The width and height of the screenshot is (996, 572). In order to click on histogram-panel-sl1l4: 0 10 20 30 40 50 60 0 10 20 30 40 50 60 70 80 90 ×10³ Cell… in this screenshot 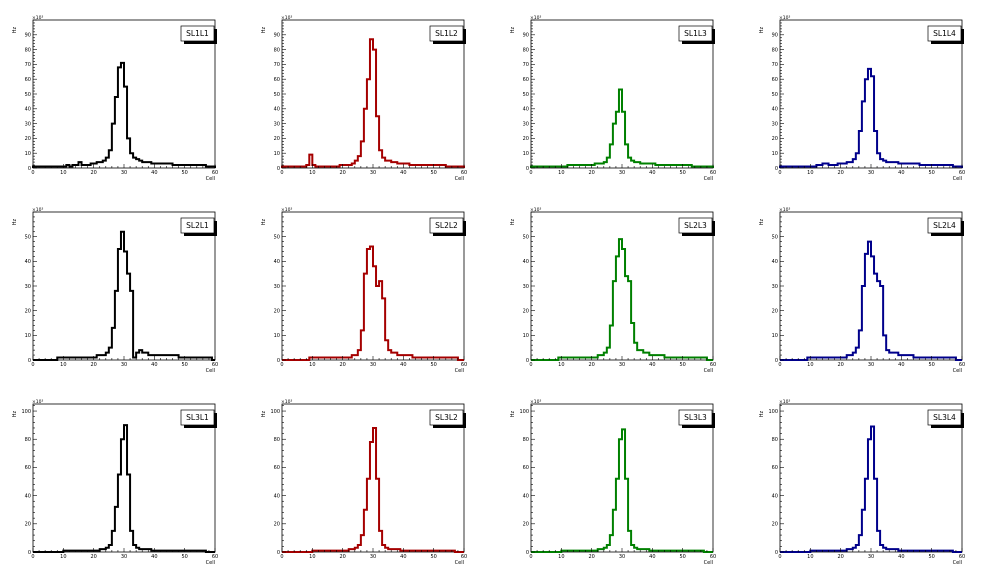, I will do `click(862, 98)`.